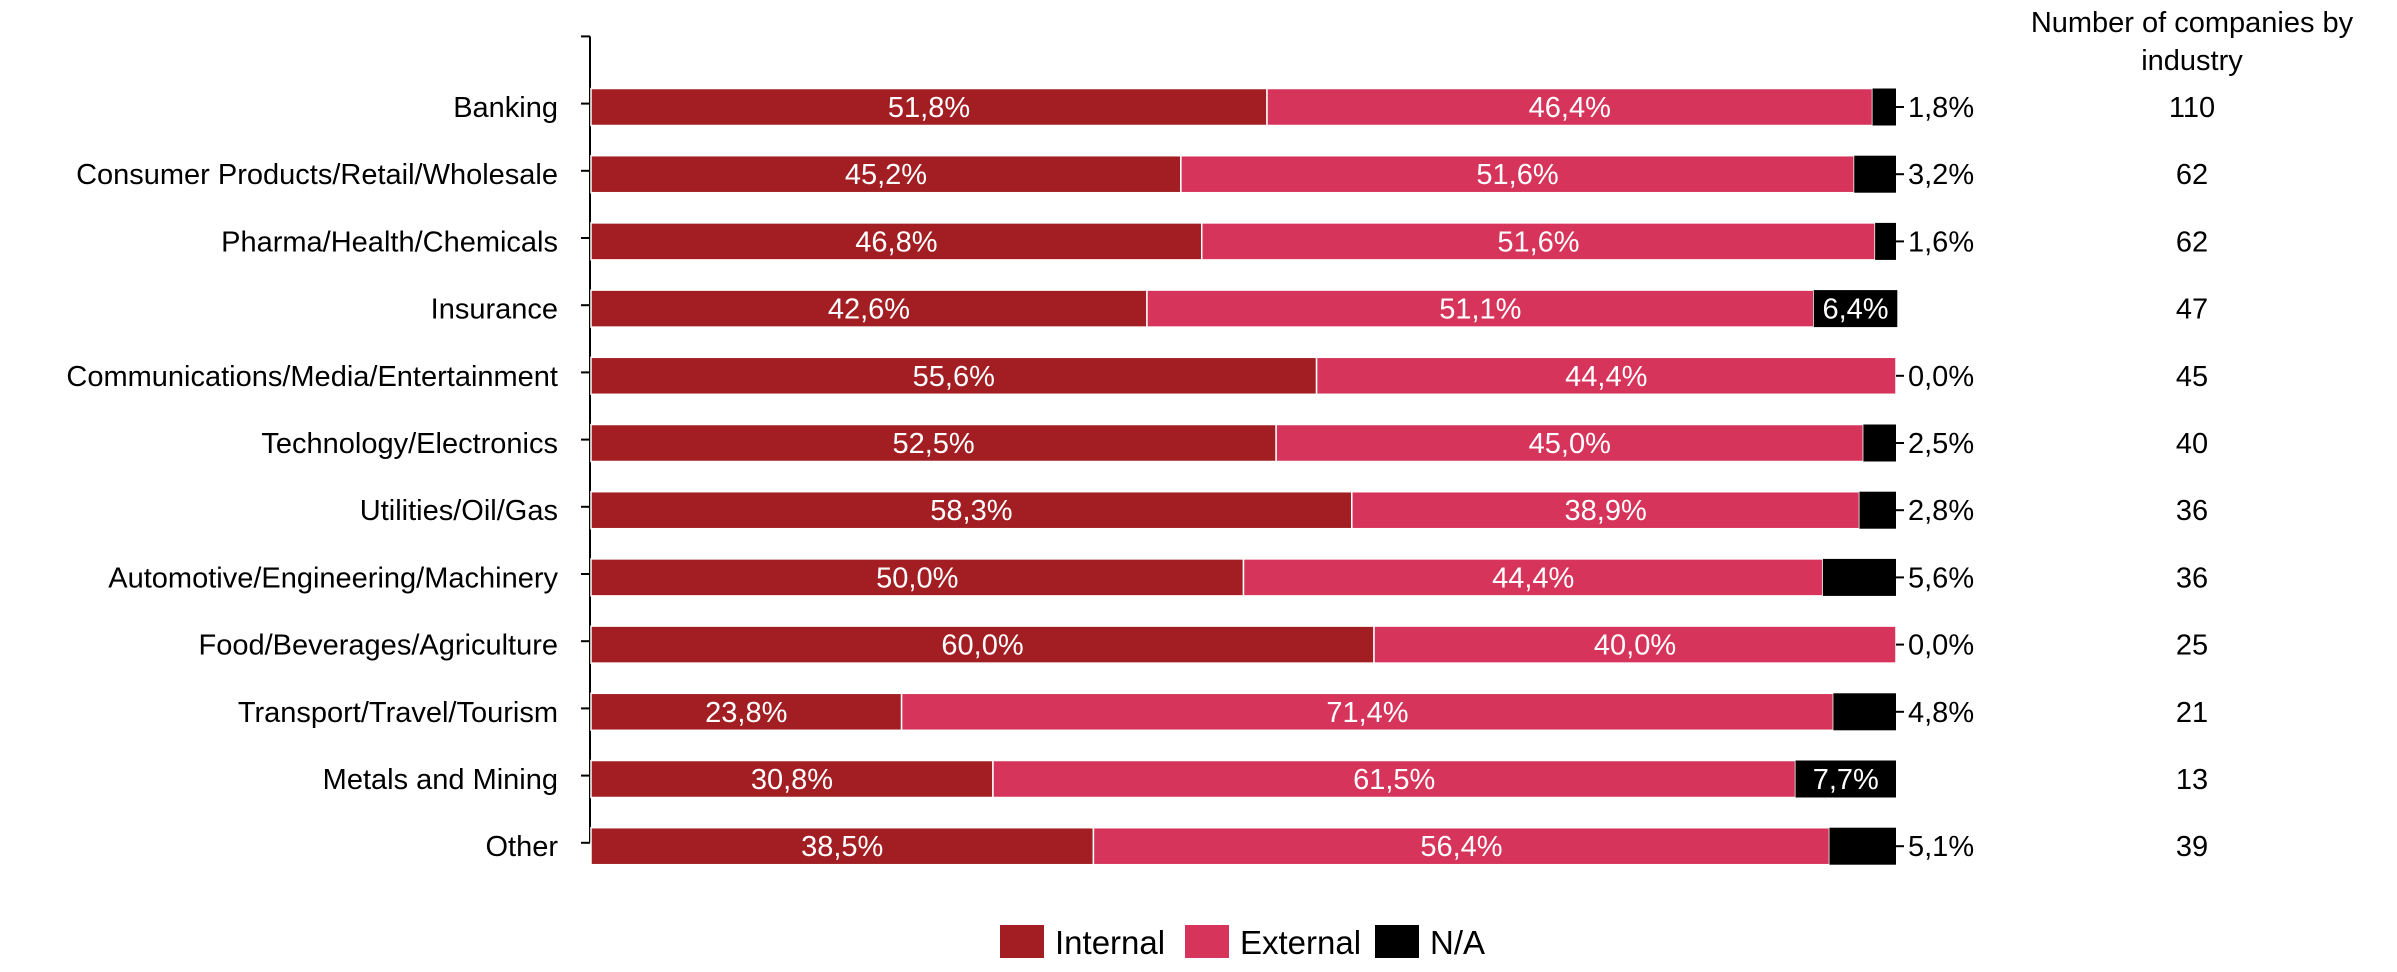 Image resolution: width=2397 pixels, height=972 pixels. What do you see at coordinates (389, 242) in the screenshot?
I see `category-label: Pharma/Health/Chemicals` at bounding box center [389, 242].